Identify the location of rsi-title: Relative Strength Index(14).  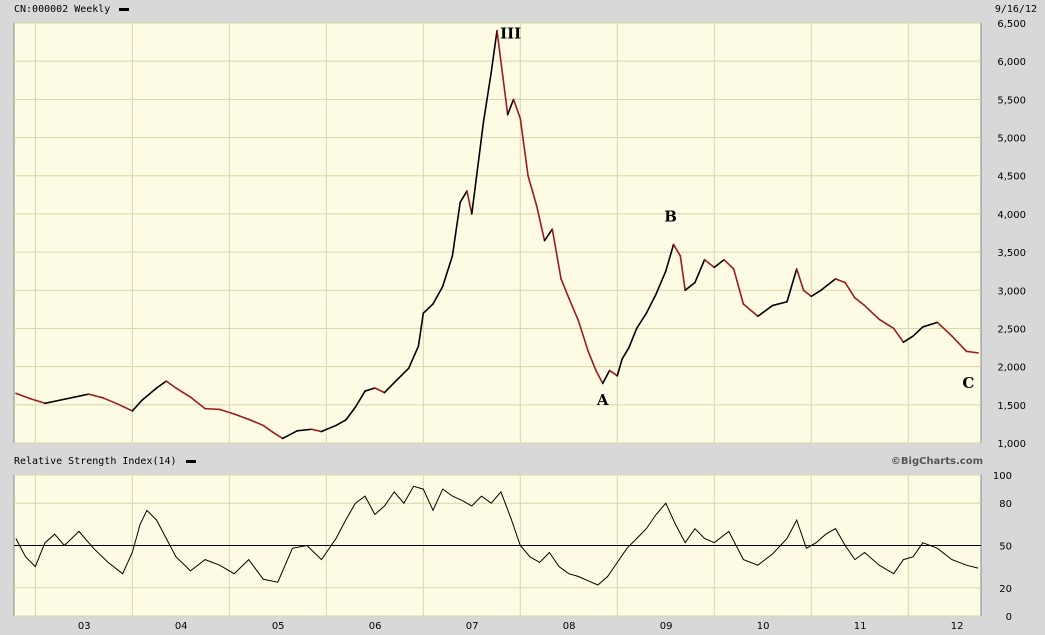
(105, 461).